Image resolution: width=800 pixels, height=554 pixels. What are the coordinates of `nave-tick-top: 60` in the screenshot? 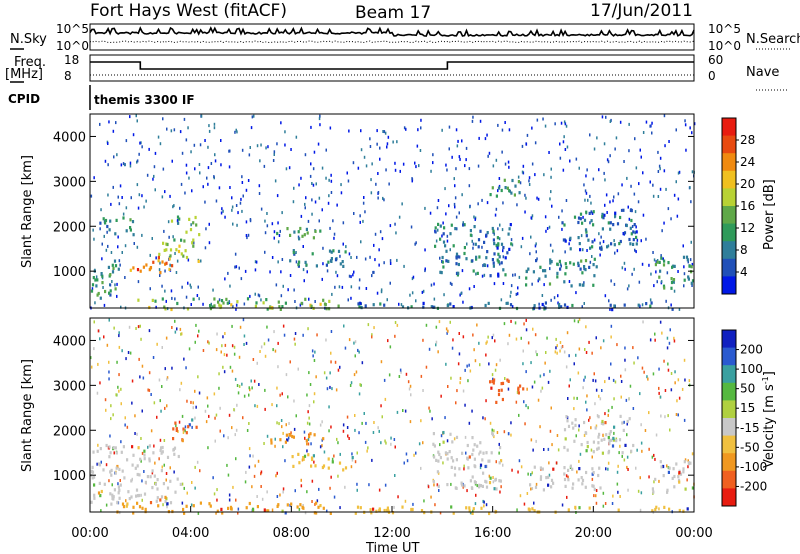 It's located at (715, 60).